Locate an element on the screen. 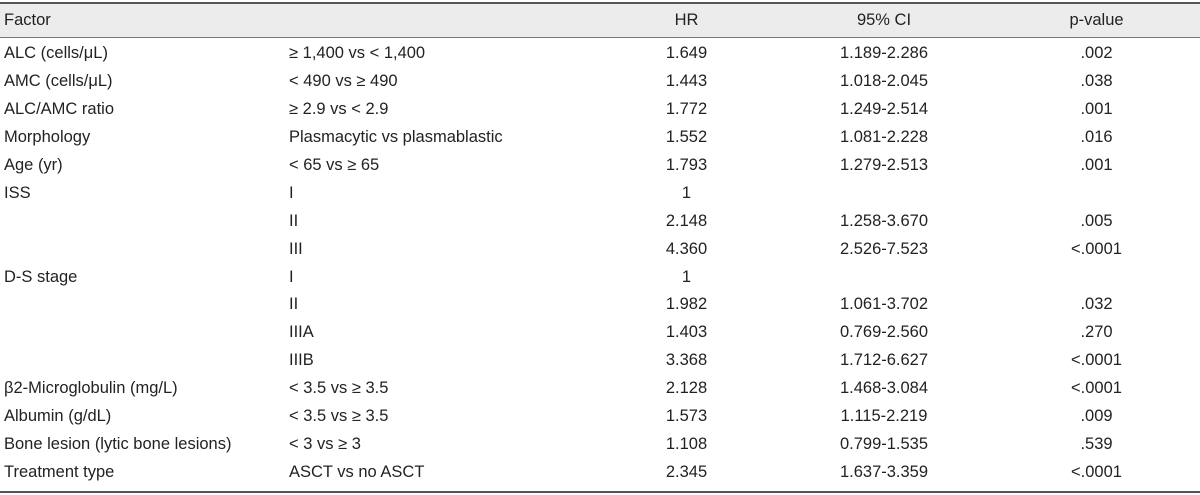 The image size is (1200, 495). cell-comparison: III is located at coordinates (296, 248).